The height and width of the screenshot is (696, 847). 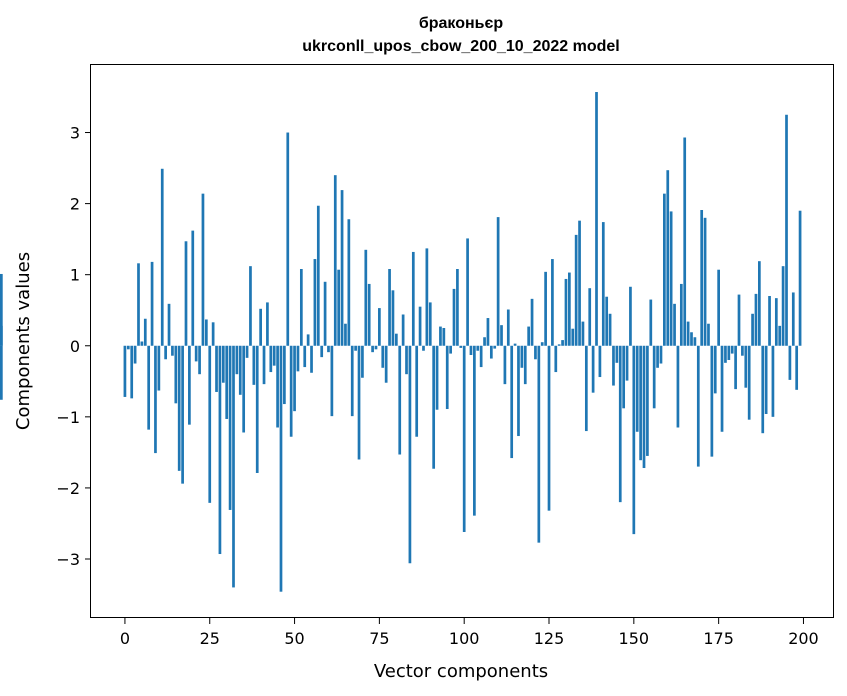 What do you see at coordinates (464, 638) in the screenshot?
I see `x-tick-label-100: 100` at bounding box center [464, 638].